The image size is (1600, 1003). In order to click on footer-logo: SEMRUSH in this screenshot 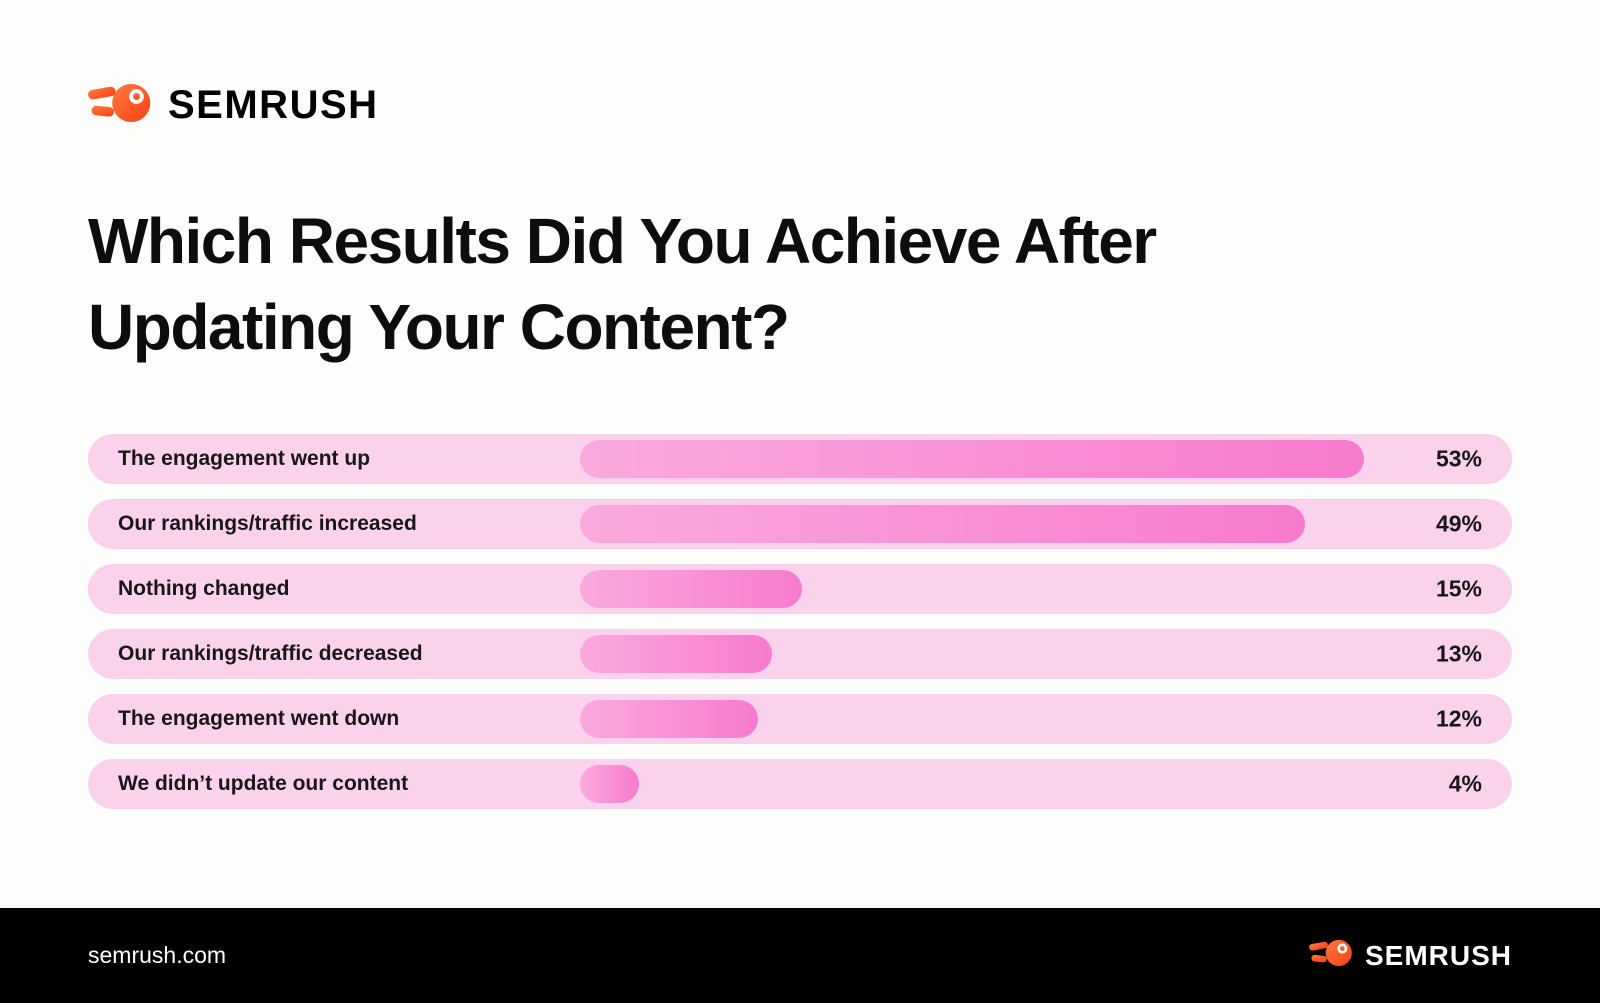, I will do `click(1410, 955)`.